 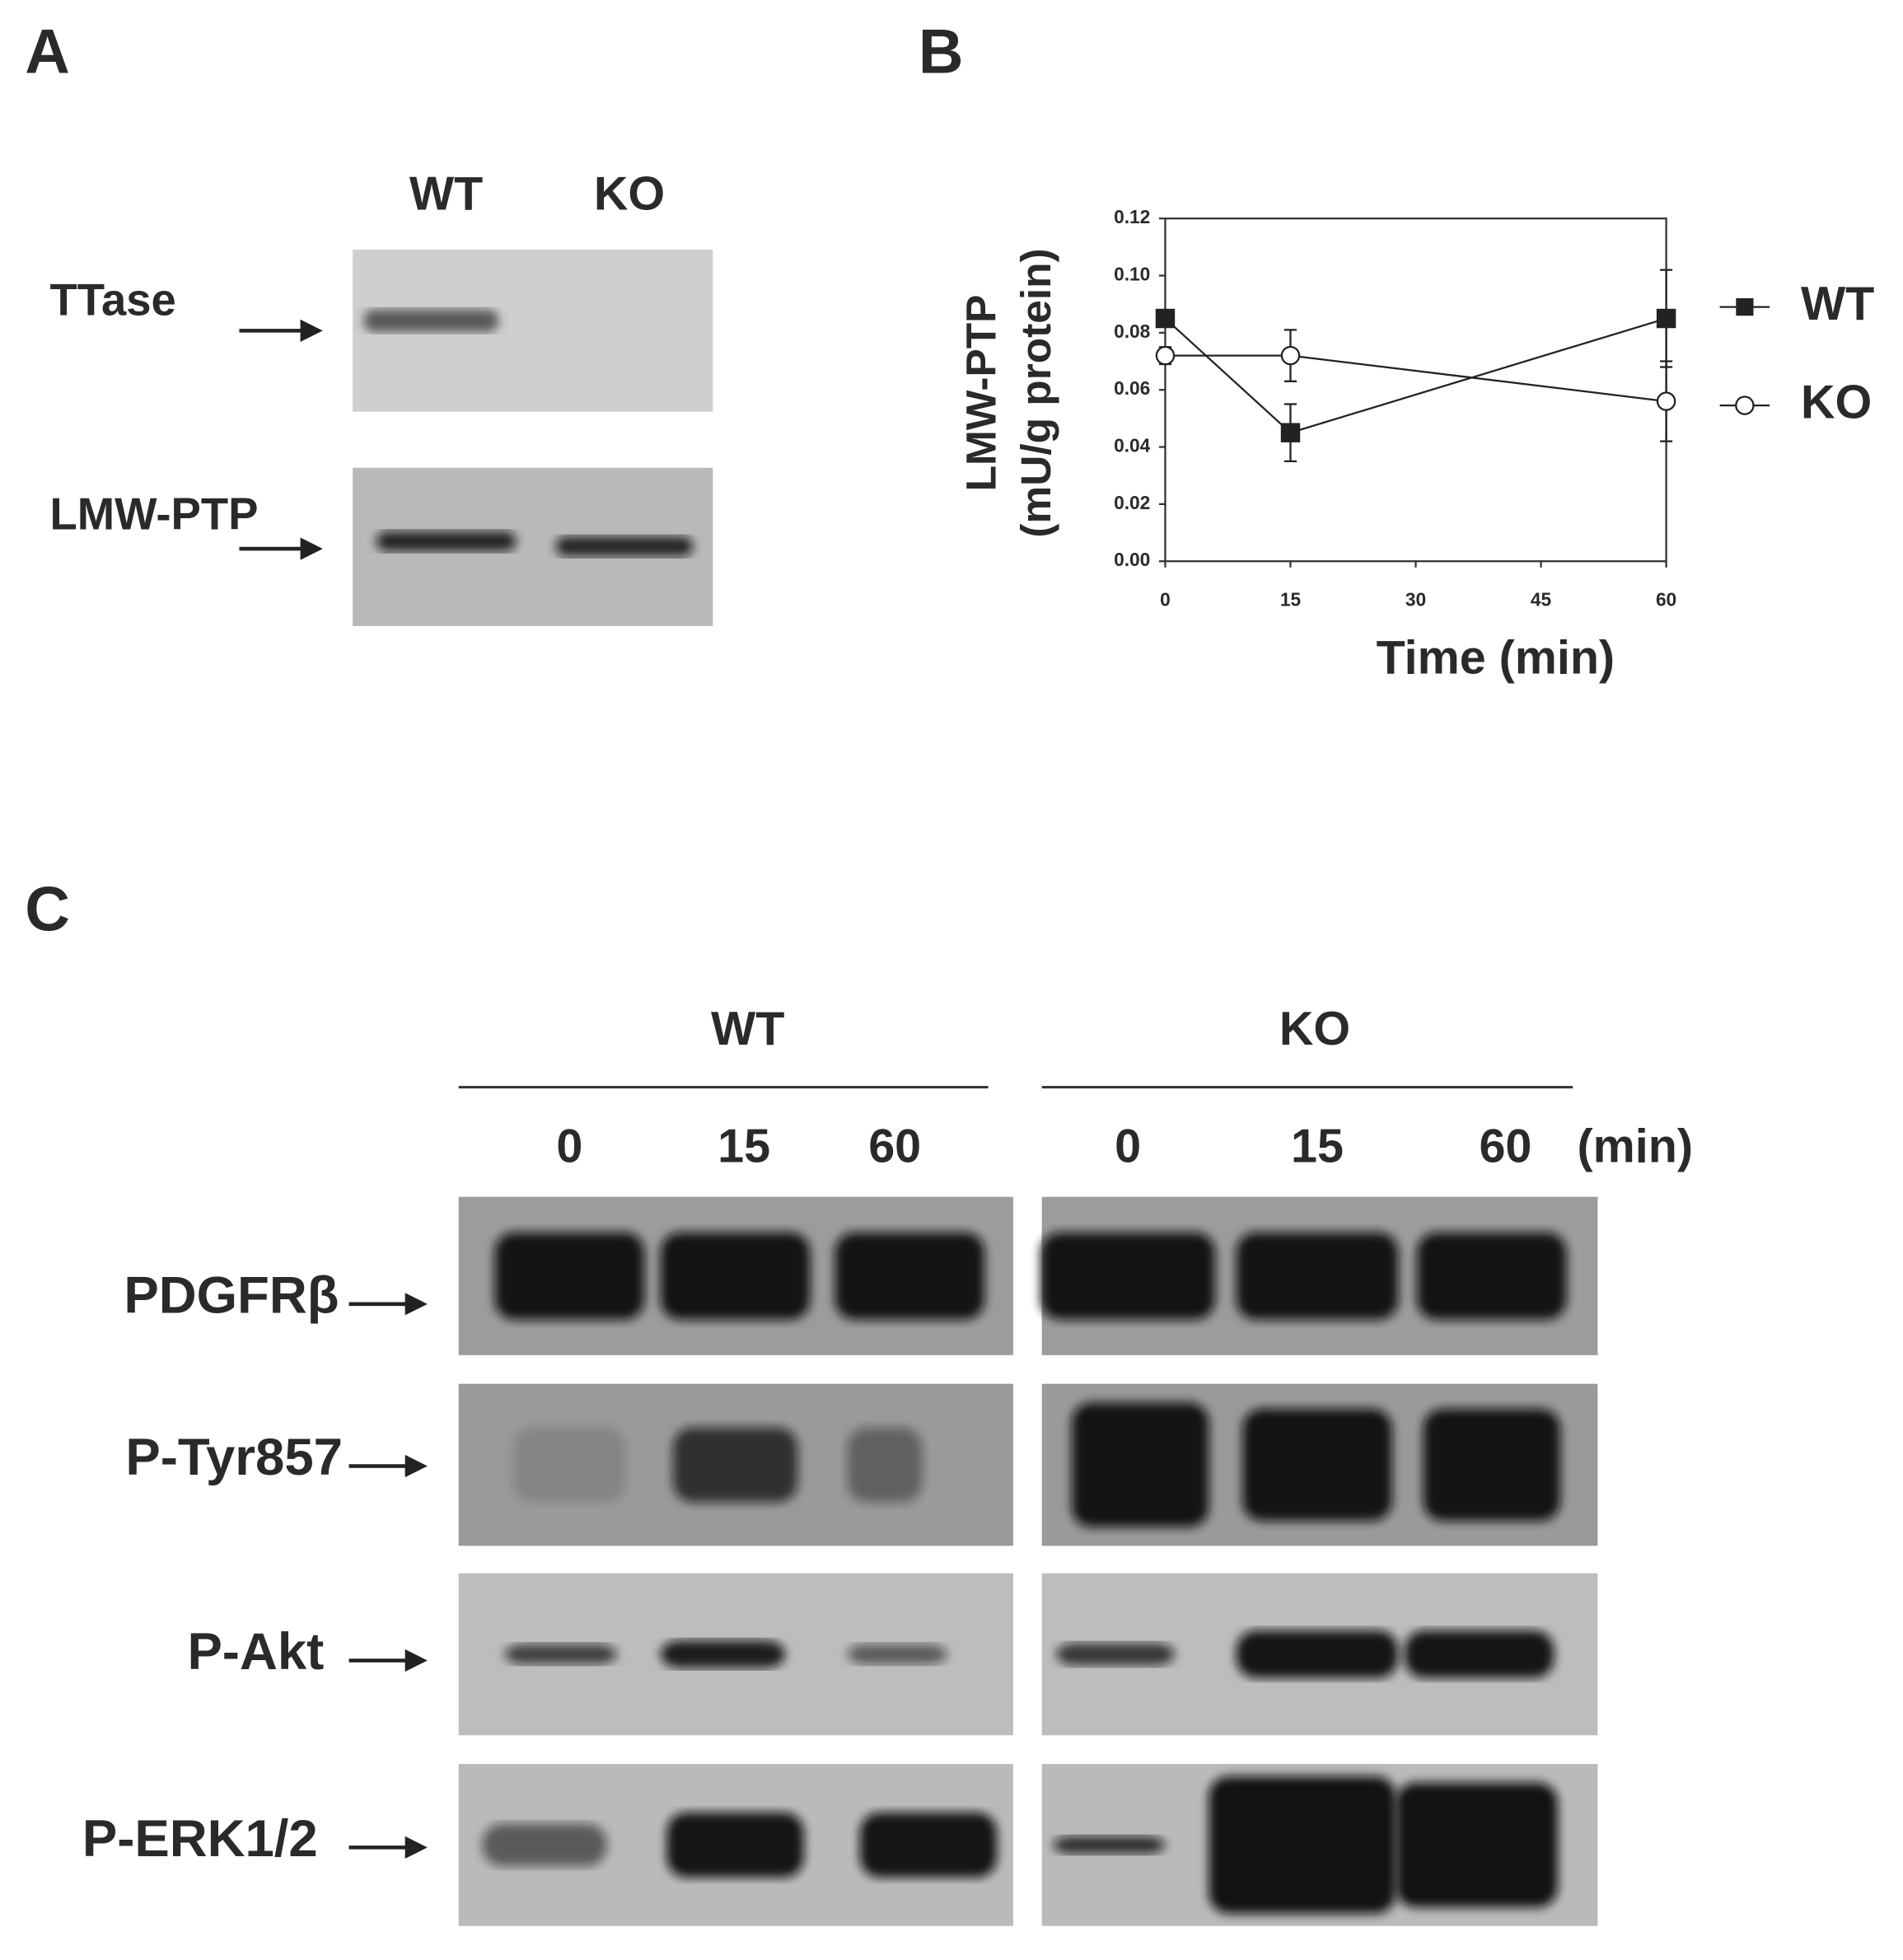 I want to click on panel-label: B, so click(x=941, y=53).